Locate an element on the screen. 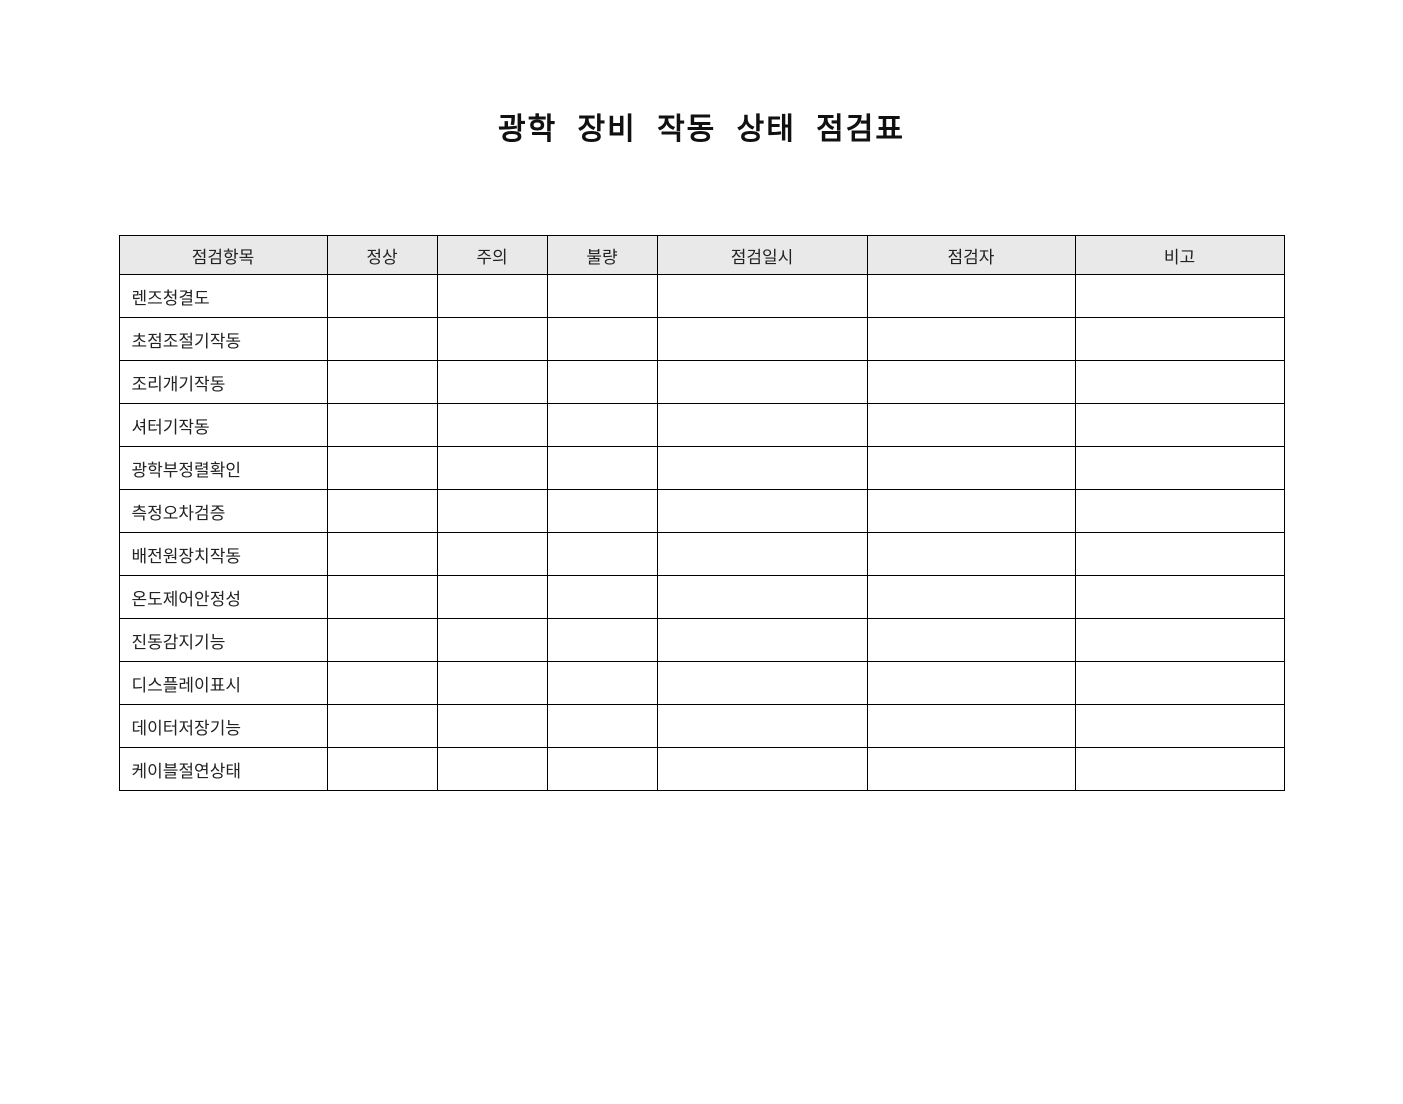 Image resolution: width=1403 pixels, height=1104 pixels. column-header-note: 비고 is located at coordinates (1179, 255).